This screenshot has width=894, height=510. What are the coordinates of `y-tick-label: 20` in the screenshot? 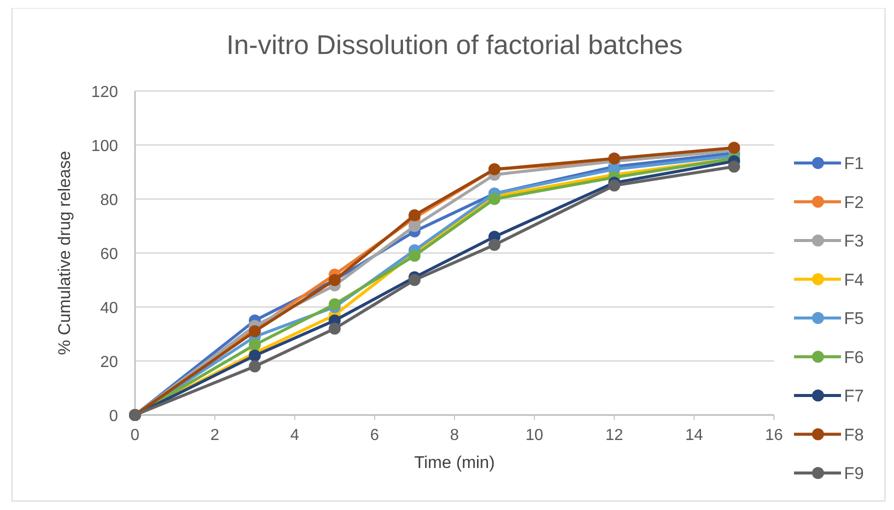 It's located at (109, 362).